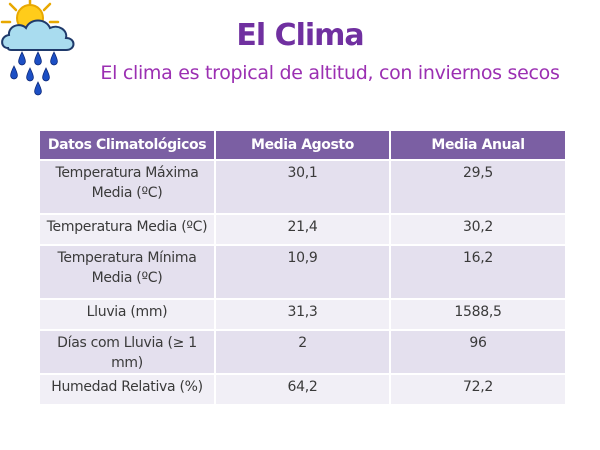 The width and height of the screenshot is (600, 450). I want to click on page-title: El Clima, so click(300, 35).